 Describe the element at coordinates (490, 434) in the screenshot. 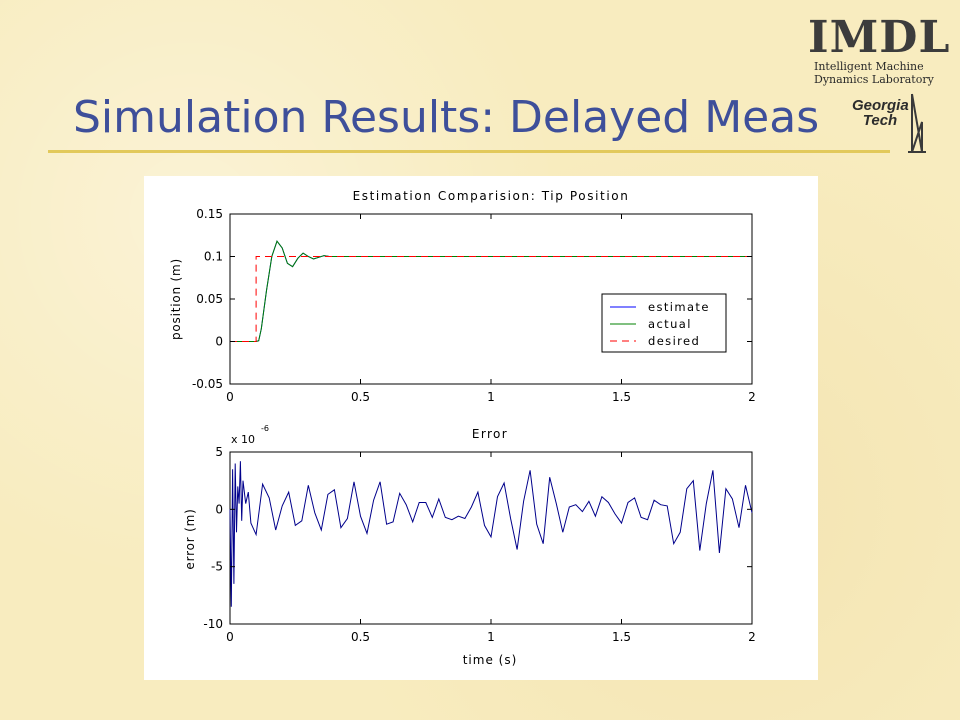

I see `bottom-chart-title: Error` at that location.